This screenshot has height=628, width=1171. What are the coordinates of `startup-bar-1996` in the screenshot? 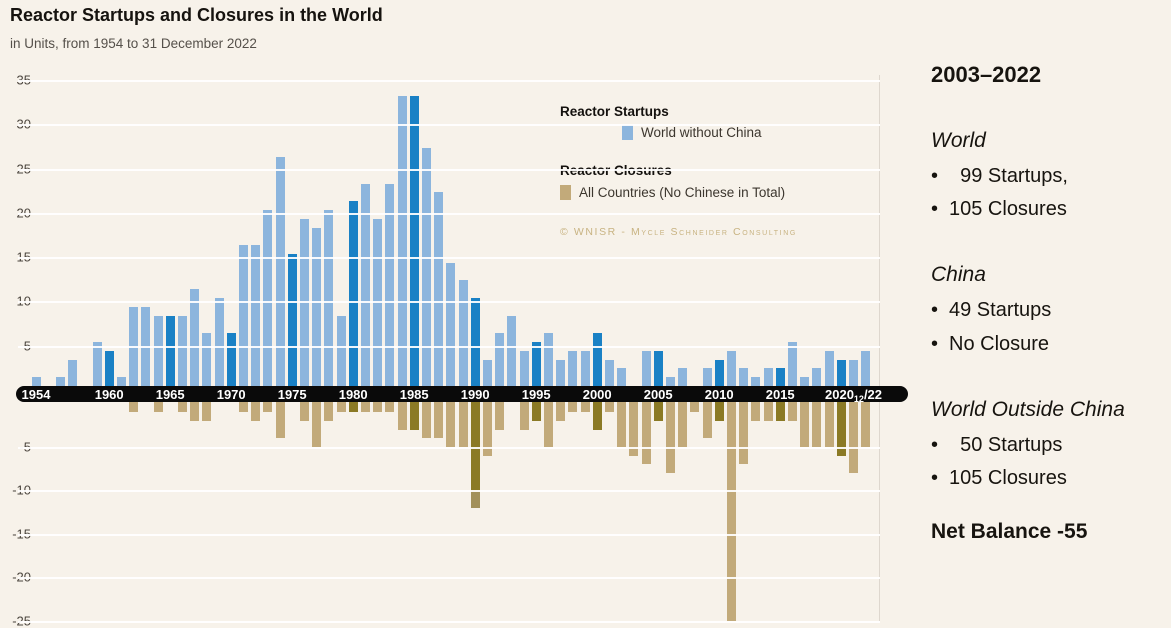 It's located at (548, 359).